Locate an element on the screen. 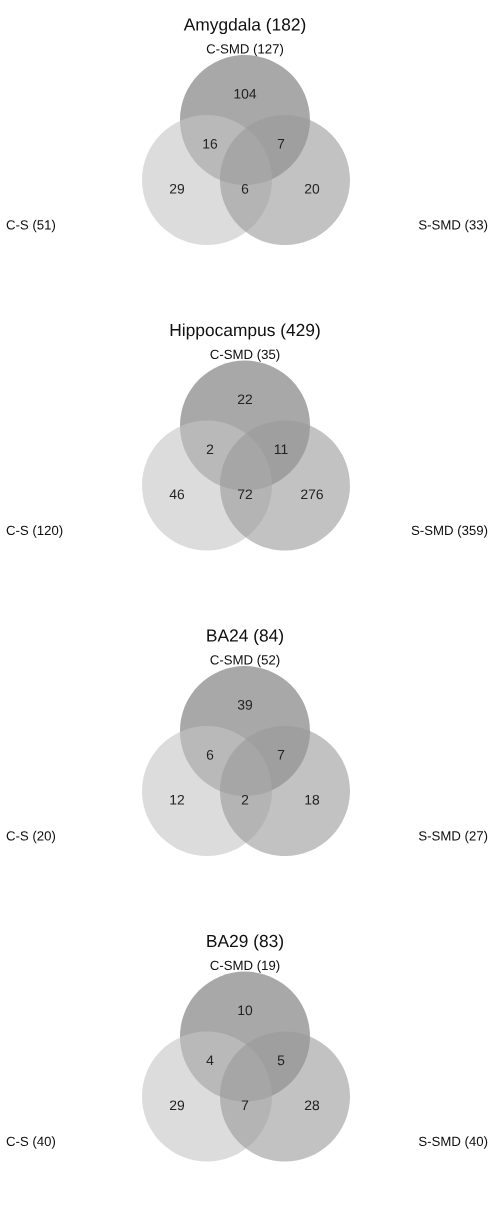 The width and height of the screenshot is (493, 1222). text: C-S (120) is located at coordinates (34, 531).